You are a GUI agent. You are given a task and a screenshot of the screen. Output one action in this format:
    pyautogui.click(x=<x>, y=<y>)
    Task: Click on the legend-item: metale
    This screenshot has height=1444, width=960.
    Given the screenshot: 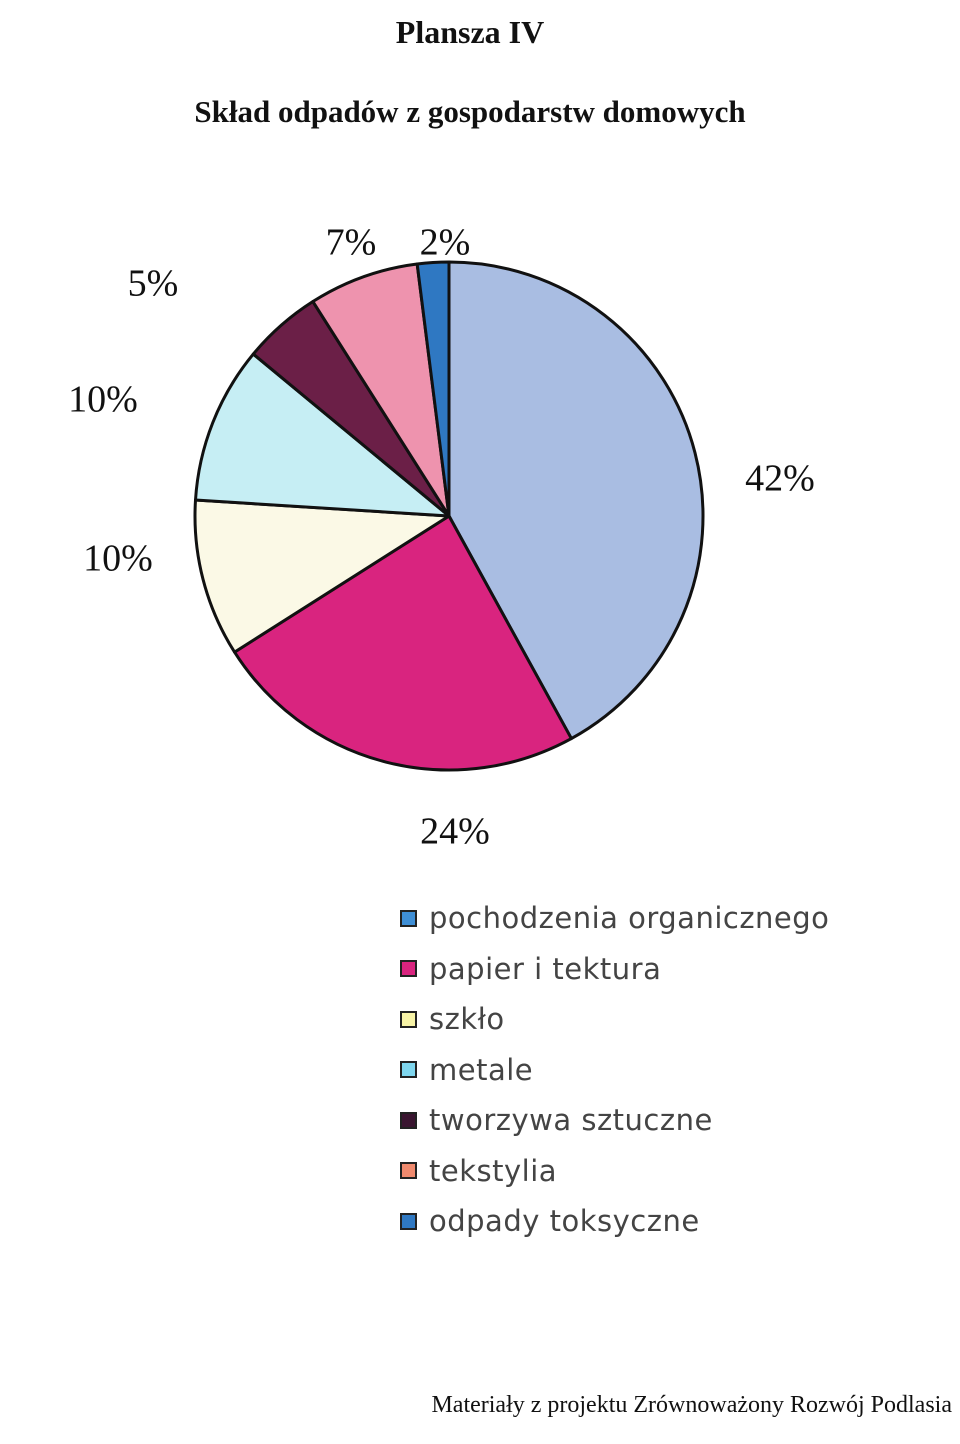 What is the action you would take?
    pyautogui.click(x=614, y=1070)
    